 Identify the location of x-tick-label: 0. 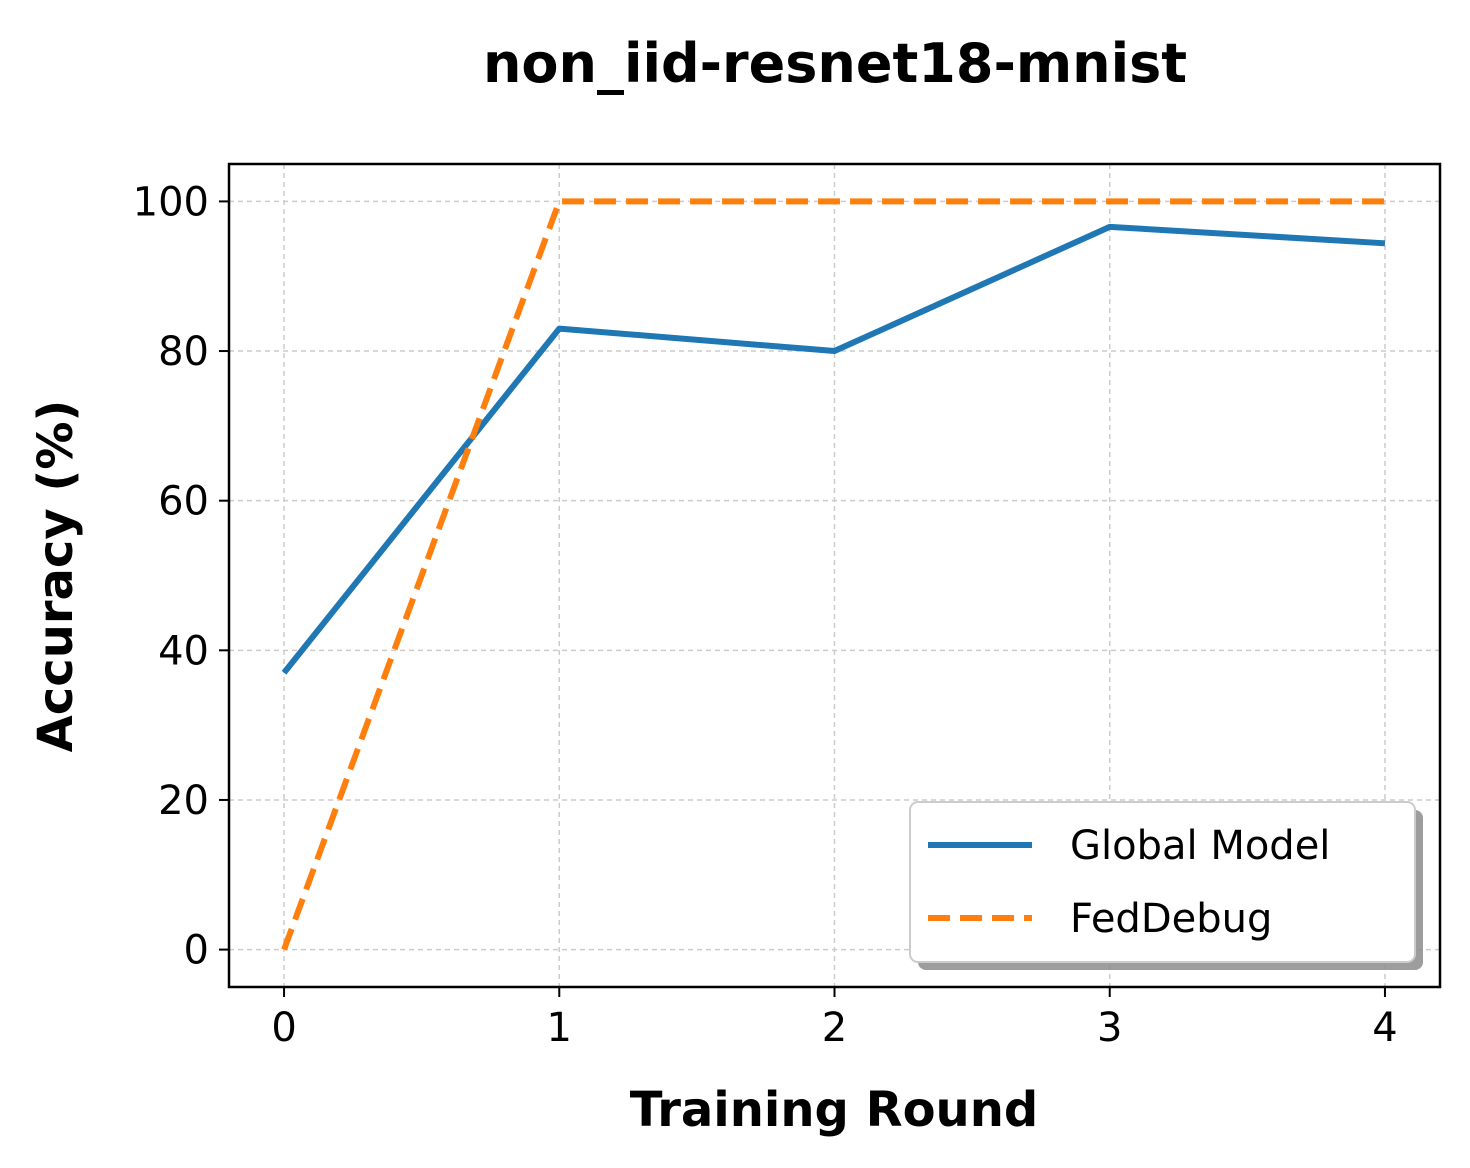
(283, 1028).